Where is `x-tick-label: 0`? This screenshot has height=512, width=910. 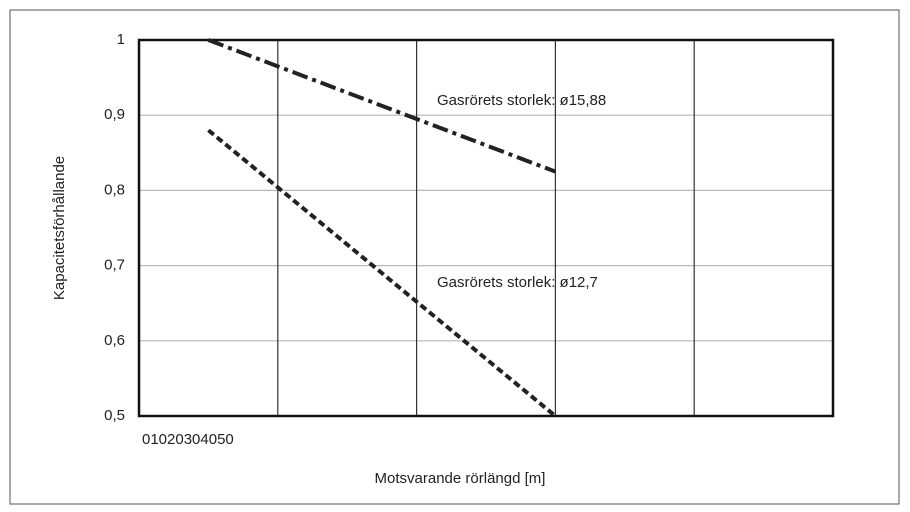
x-tick-label: 0 is located at coordinates (146, 439).